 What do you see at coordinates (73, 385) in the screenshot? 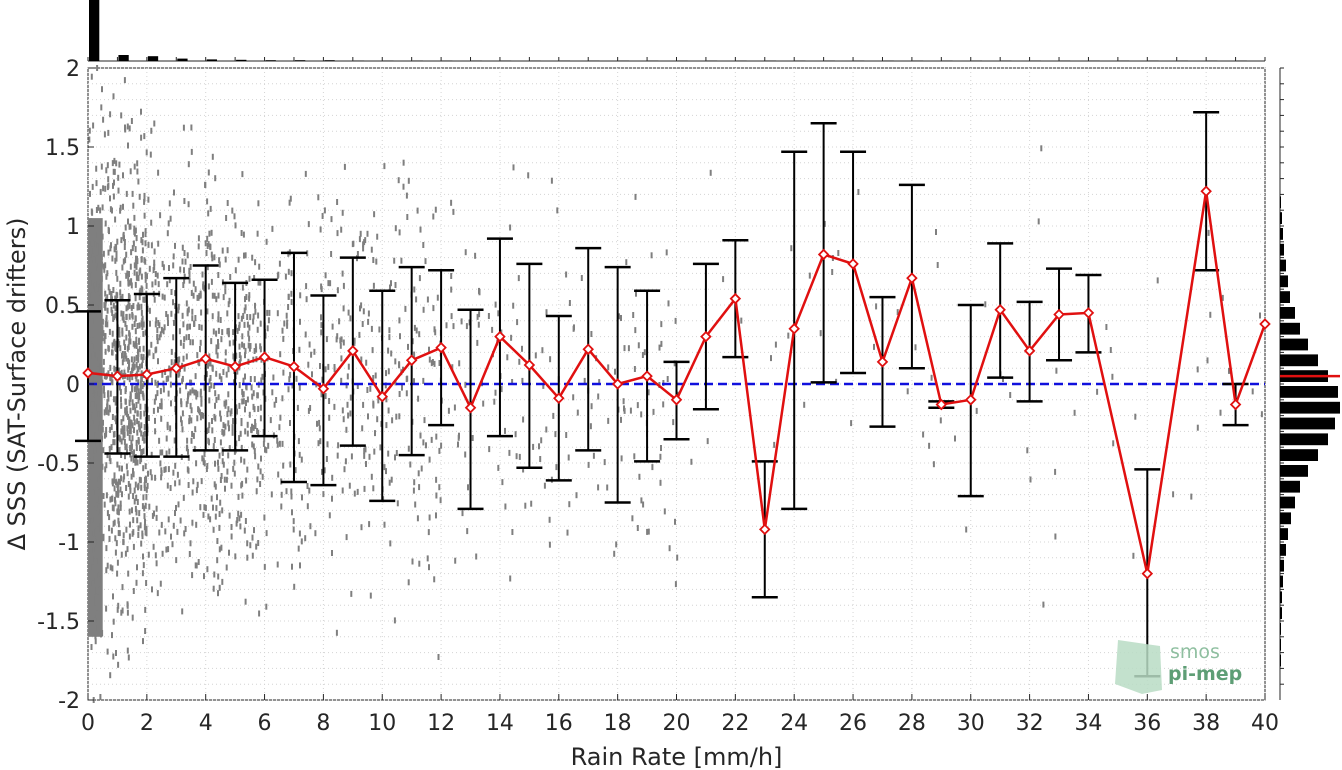
I see `y-tick-label: 0` at bounding box center [73, 385].